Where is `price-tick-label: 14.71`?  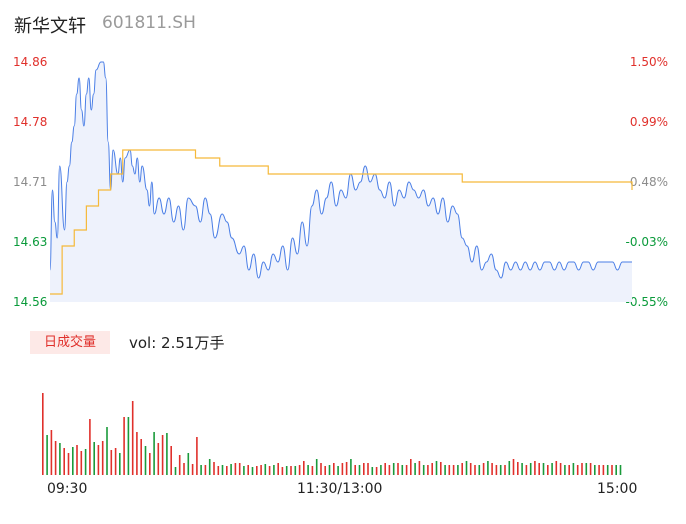
price-tick-label: 14.71 is located at coordinates (30, 182).